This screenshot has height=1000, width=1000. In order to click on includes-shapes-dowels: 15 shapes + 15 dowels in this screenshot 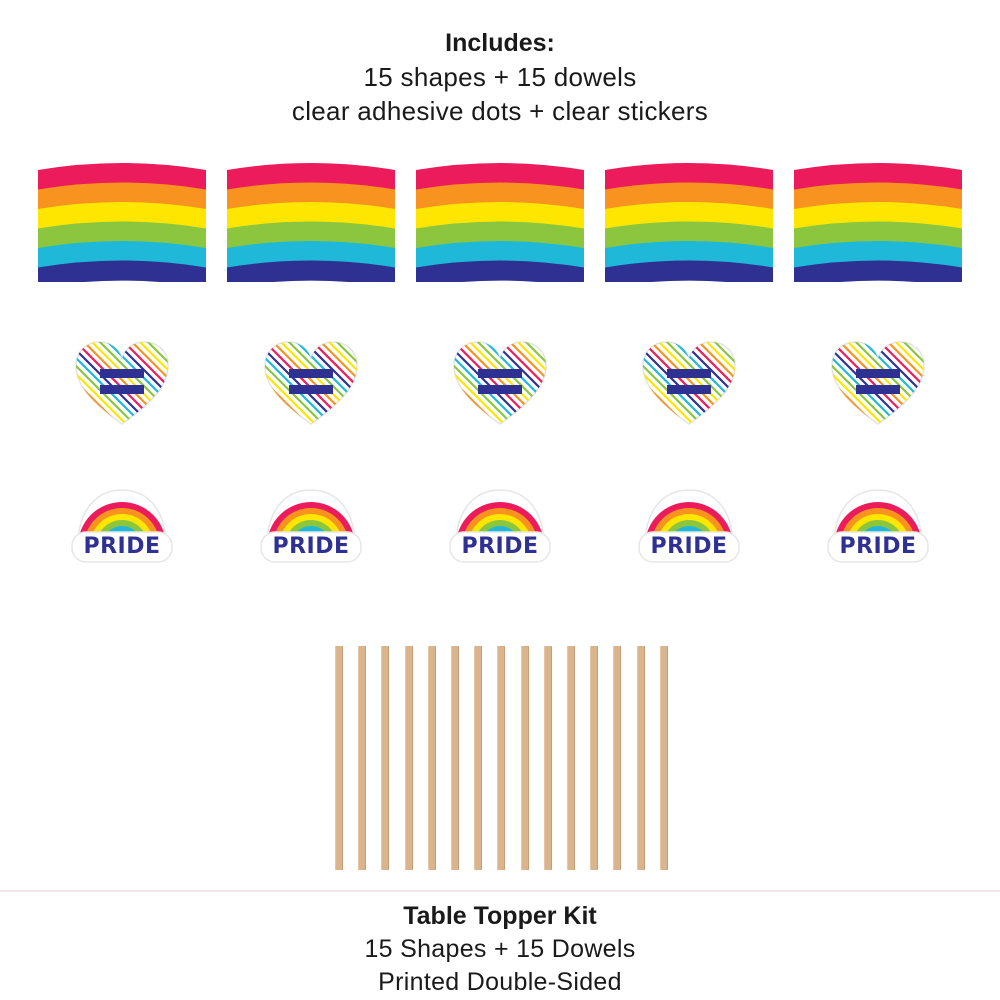, I will do `click(500, 77)`.